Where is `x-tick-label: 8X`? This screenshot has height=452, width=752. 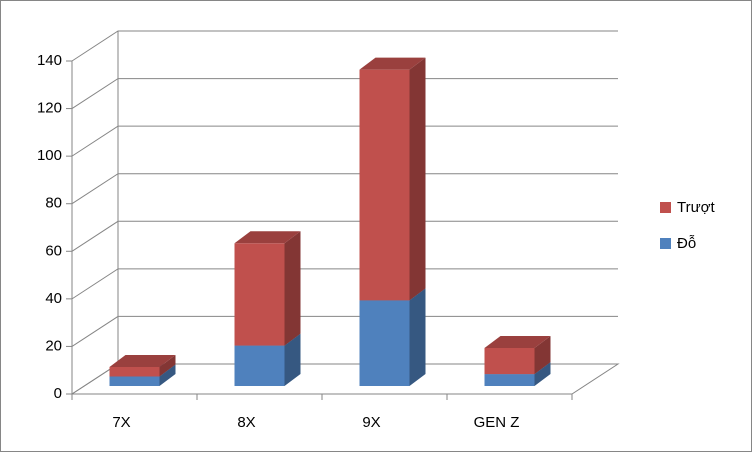
x-tick-label: 8X is located at coordinates (246, 422).